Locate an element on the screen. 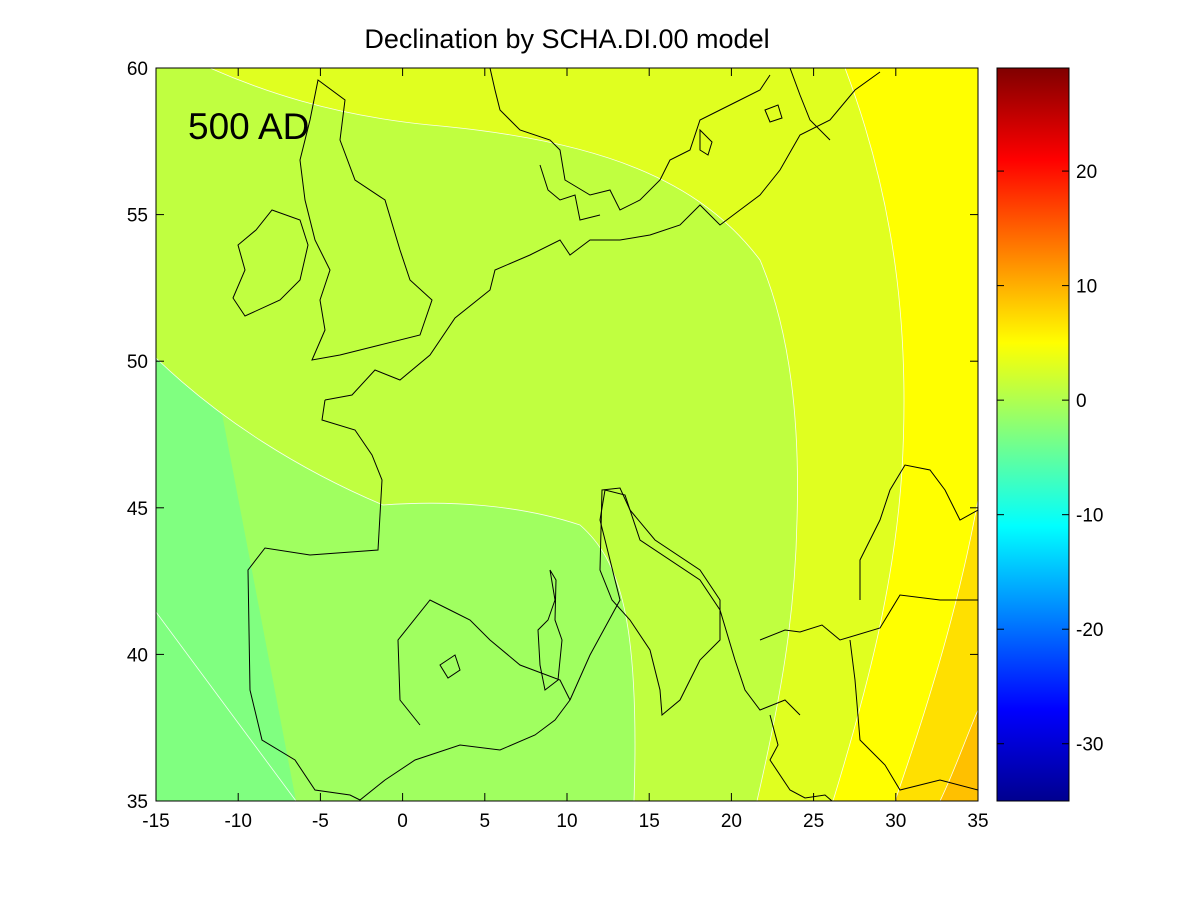  y-tick-label: 60 is located at coordinates (137, 69).